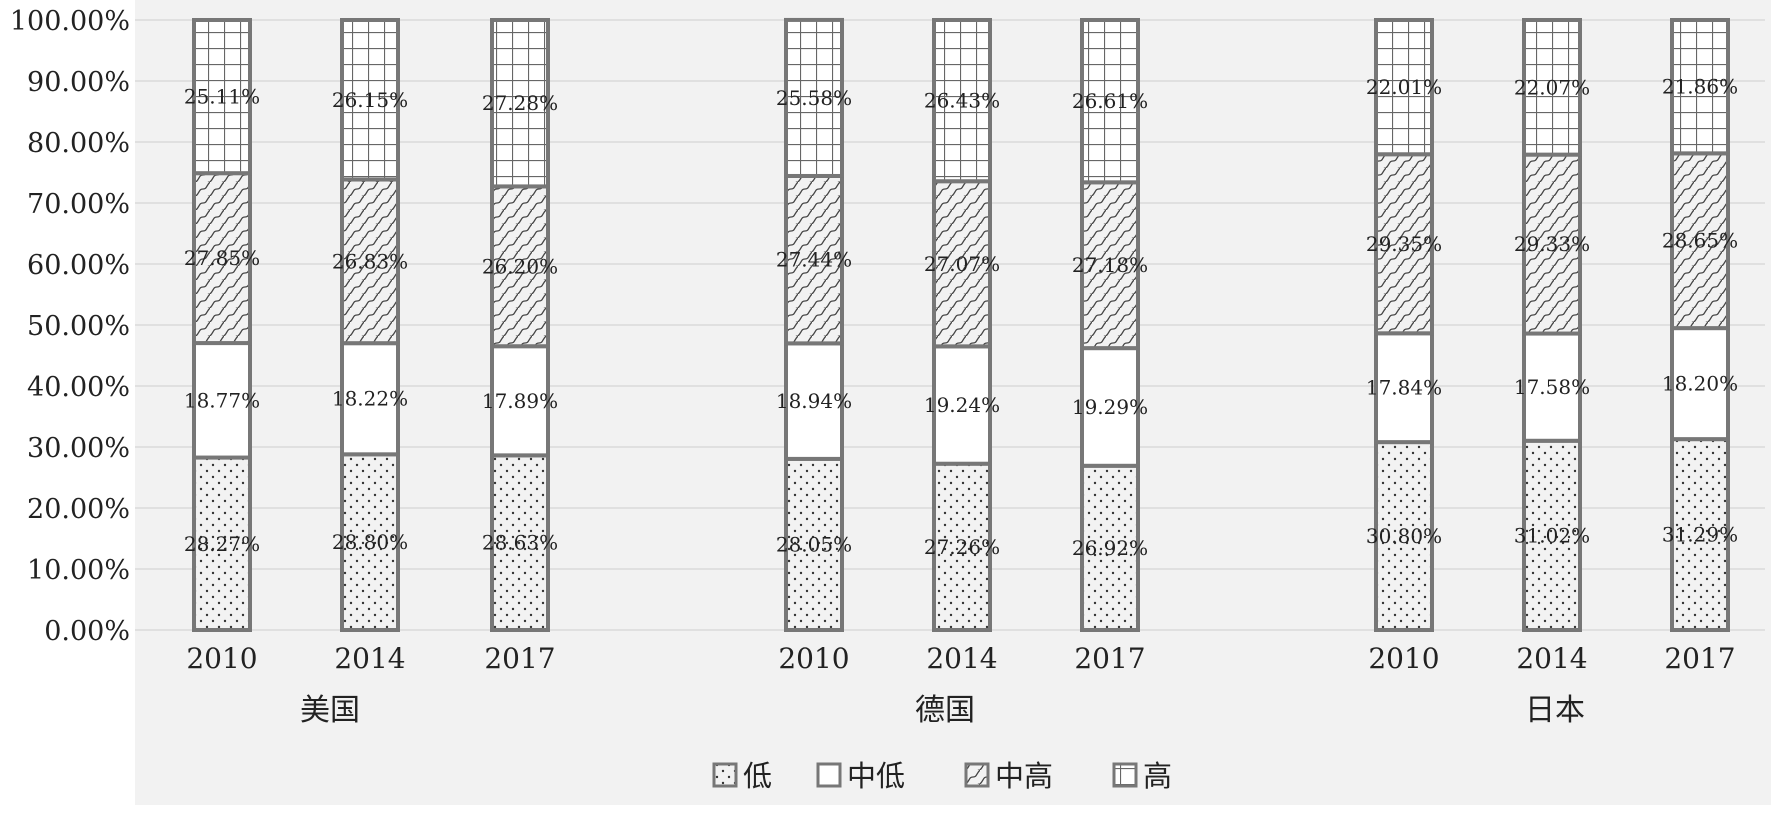  What do you see at coordinates (1555, 710) in the screenshot?
I see `x-group-label: 日本` at bounding box center [1555, 710].